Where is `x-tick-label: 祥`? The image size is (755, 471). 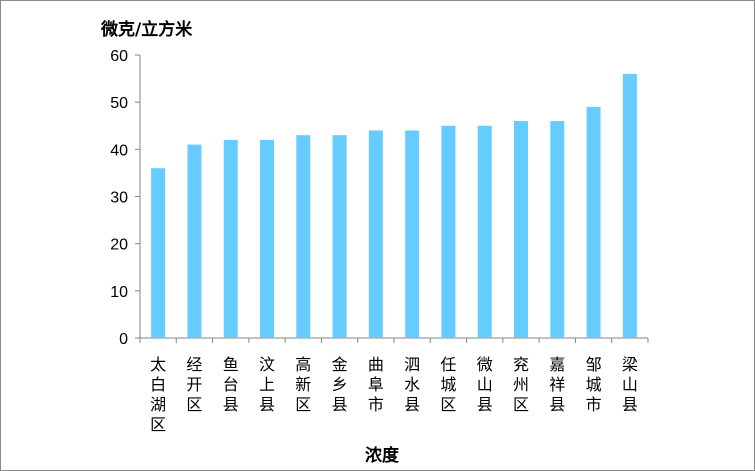
x-tick-label: 祥 is located at coordinates (557, 384).